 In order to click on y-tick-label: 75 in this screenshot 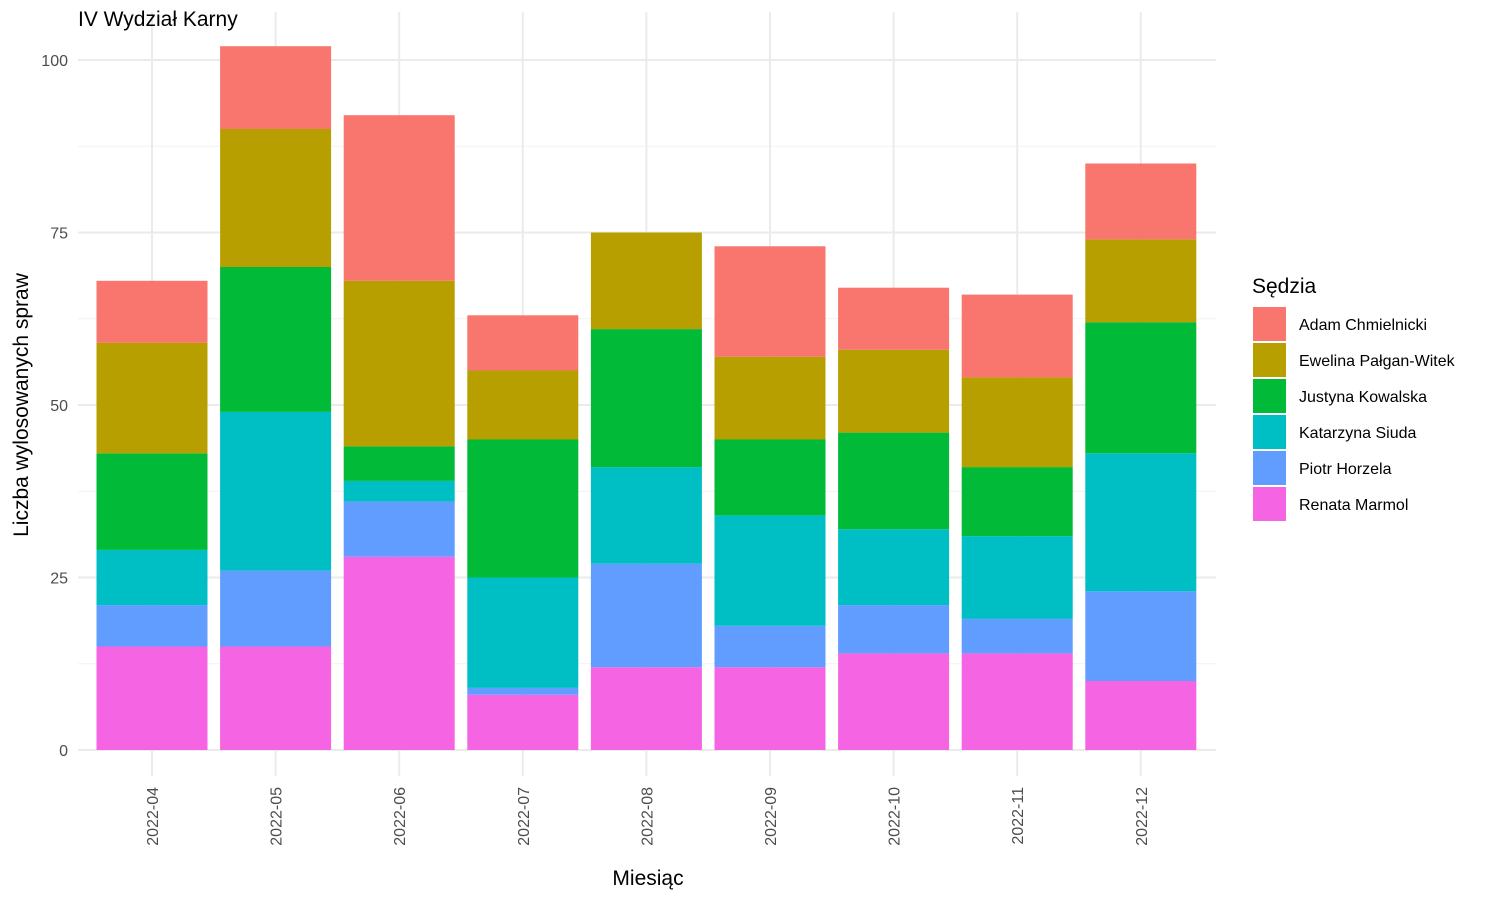, I will do `click(59, 234)`.